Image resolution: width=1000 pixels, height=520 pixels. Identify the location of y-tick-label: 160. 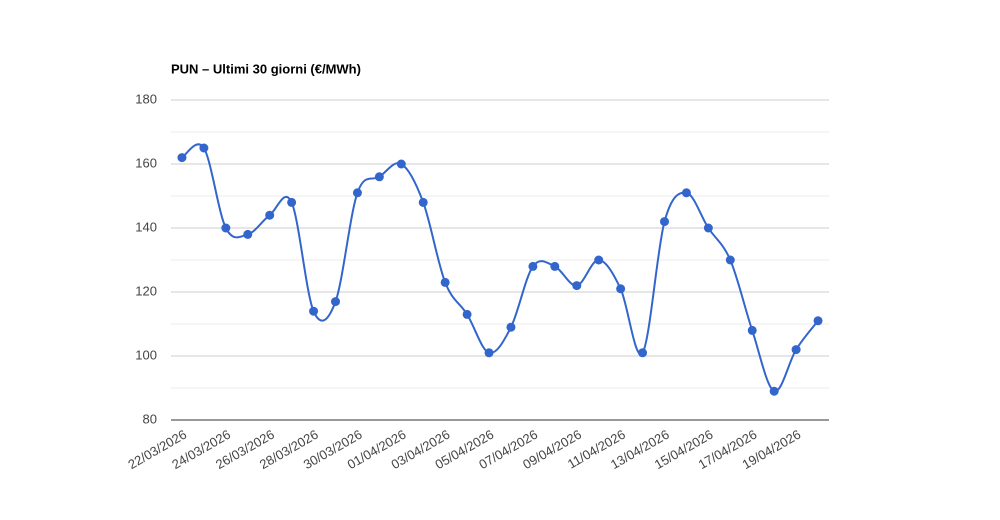
(146, 162).